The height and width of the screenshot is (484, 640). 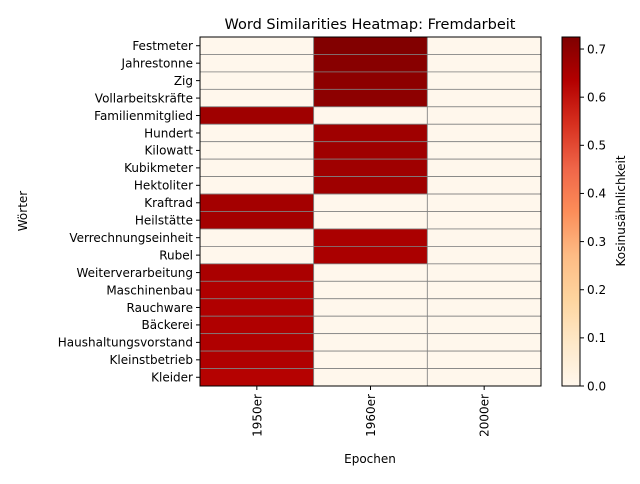 I want to click on y-tick-label: Hundert, so click(x=168, y=133).